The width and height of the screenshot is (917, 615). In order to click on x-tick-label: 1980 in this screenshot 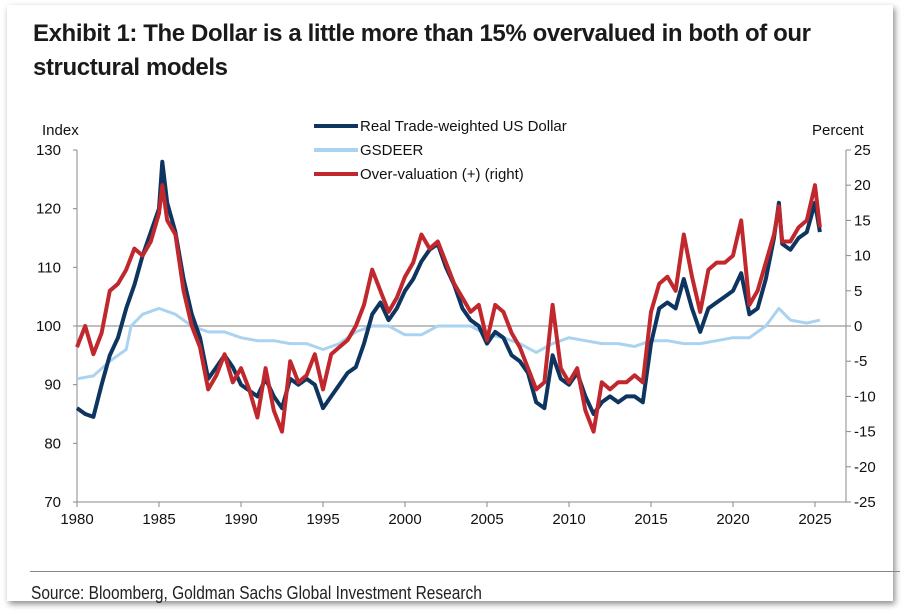, I will do `click(76, 519)`.